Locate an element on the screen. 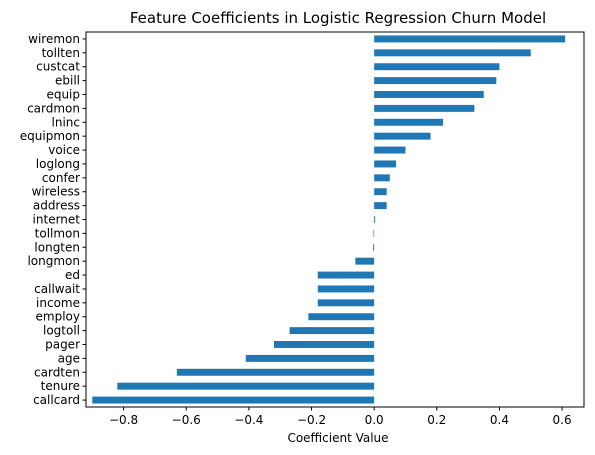 This screenshot has width=595, height=455. x-tick-label: 0.4 is located at coordinates (499, 420).